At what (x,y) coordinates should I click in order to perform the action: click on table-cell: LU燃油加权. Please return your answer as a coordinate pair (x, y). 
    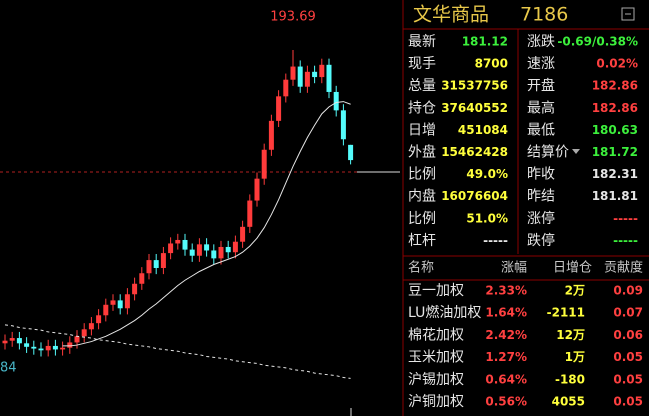
    Looking at the image, I should click on (444, 312).